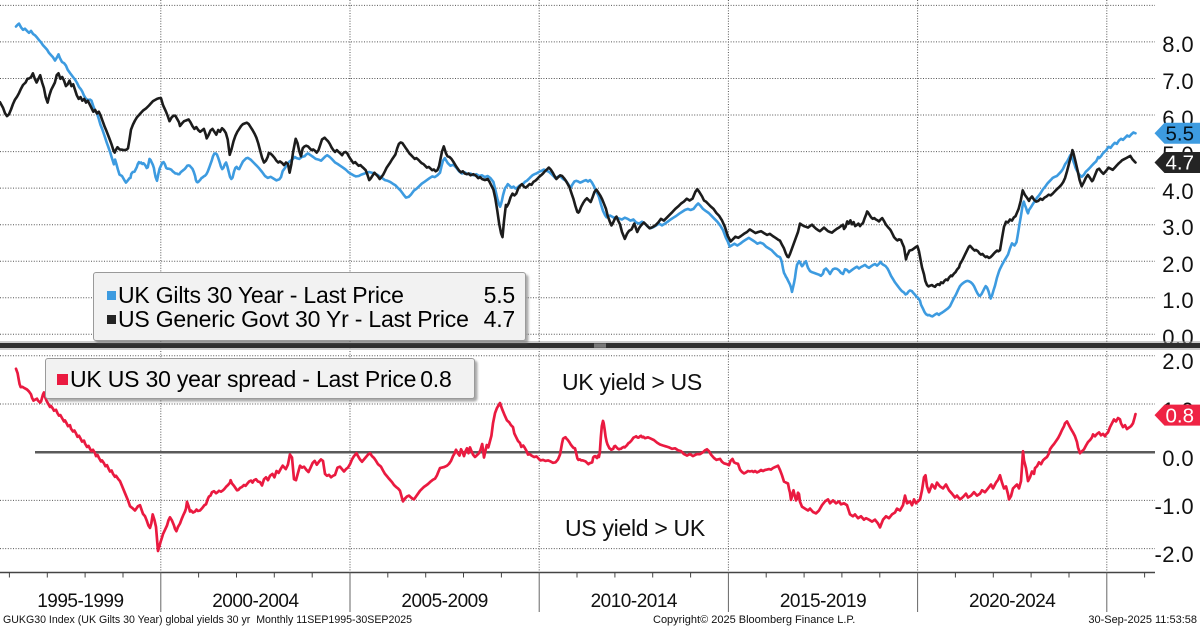  Describe the element at coordinates (1180, 163) in the screenshot. I see `svg-text: 4.7` at that location.